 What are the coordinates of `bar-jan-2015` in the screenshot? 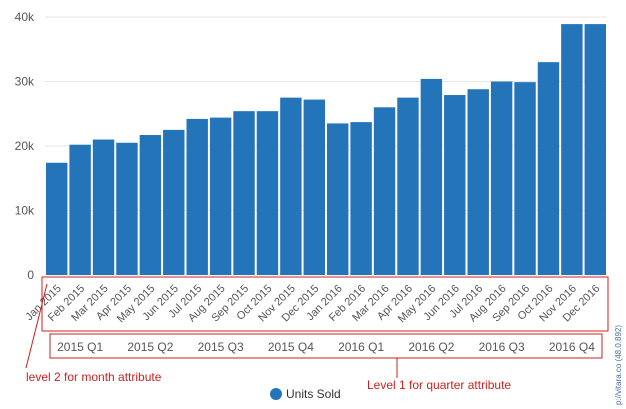 It's located at (57, 218).